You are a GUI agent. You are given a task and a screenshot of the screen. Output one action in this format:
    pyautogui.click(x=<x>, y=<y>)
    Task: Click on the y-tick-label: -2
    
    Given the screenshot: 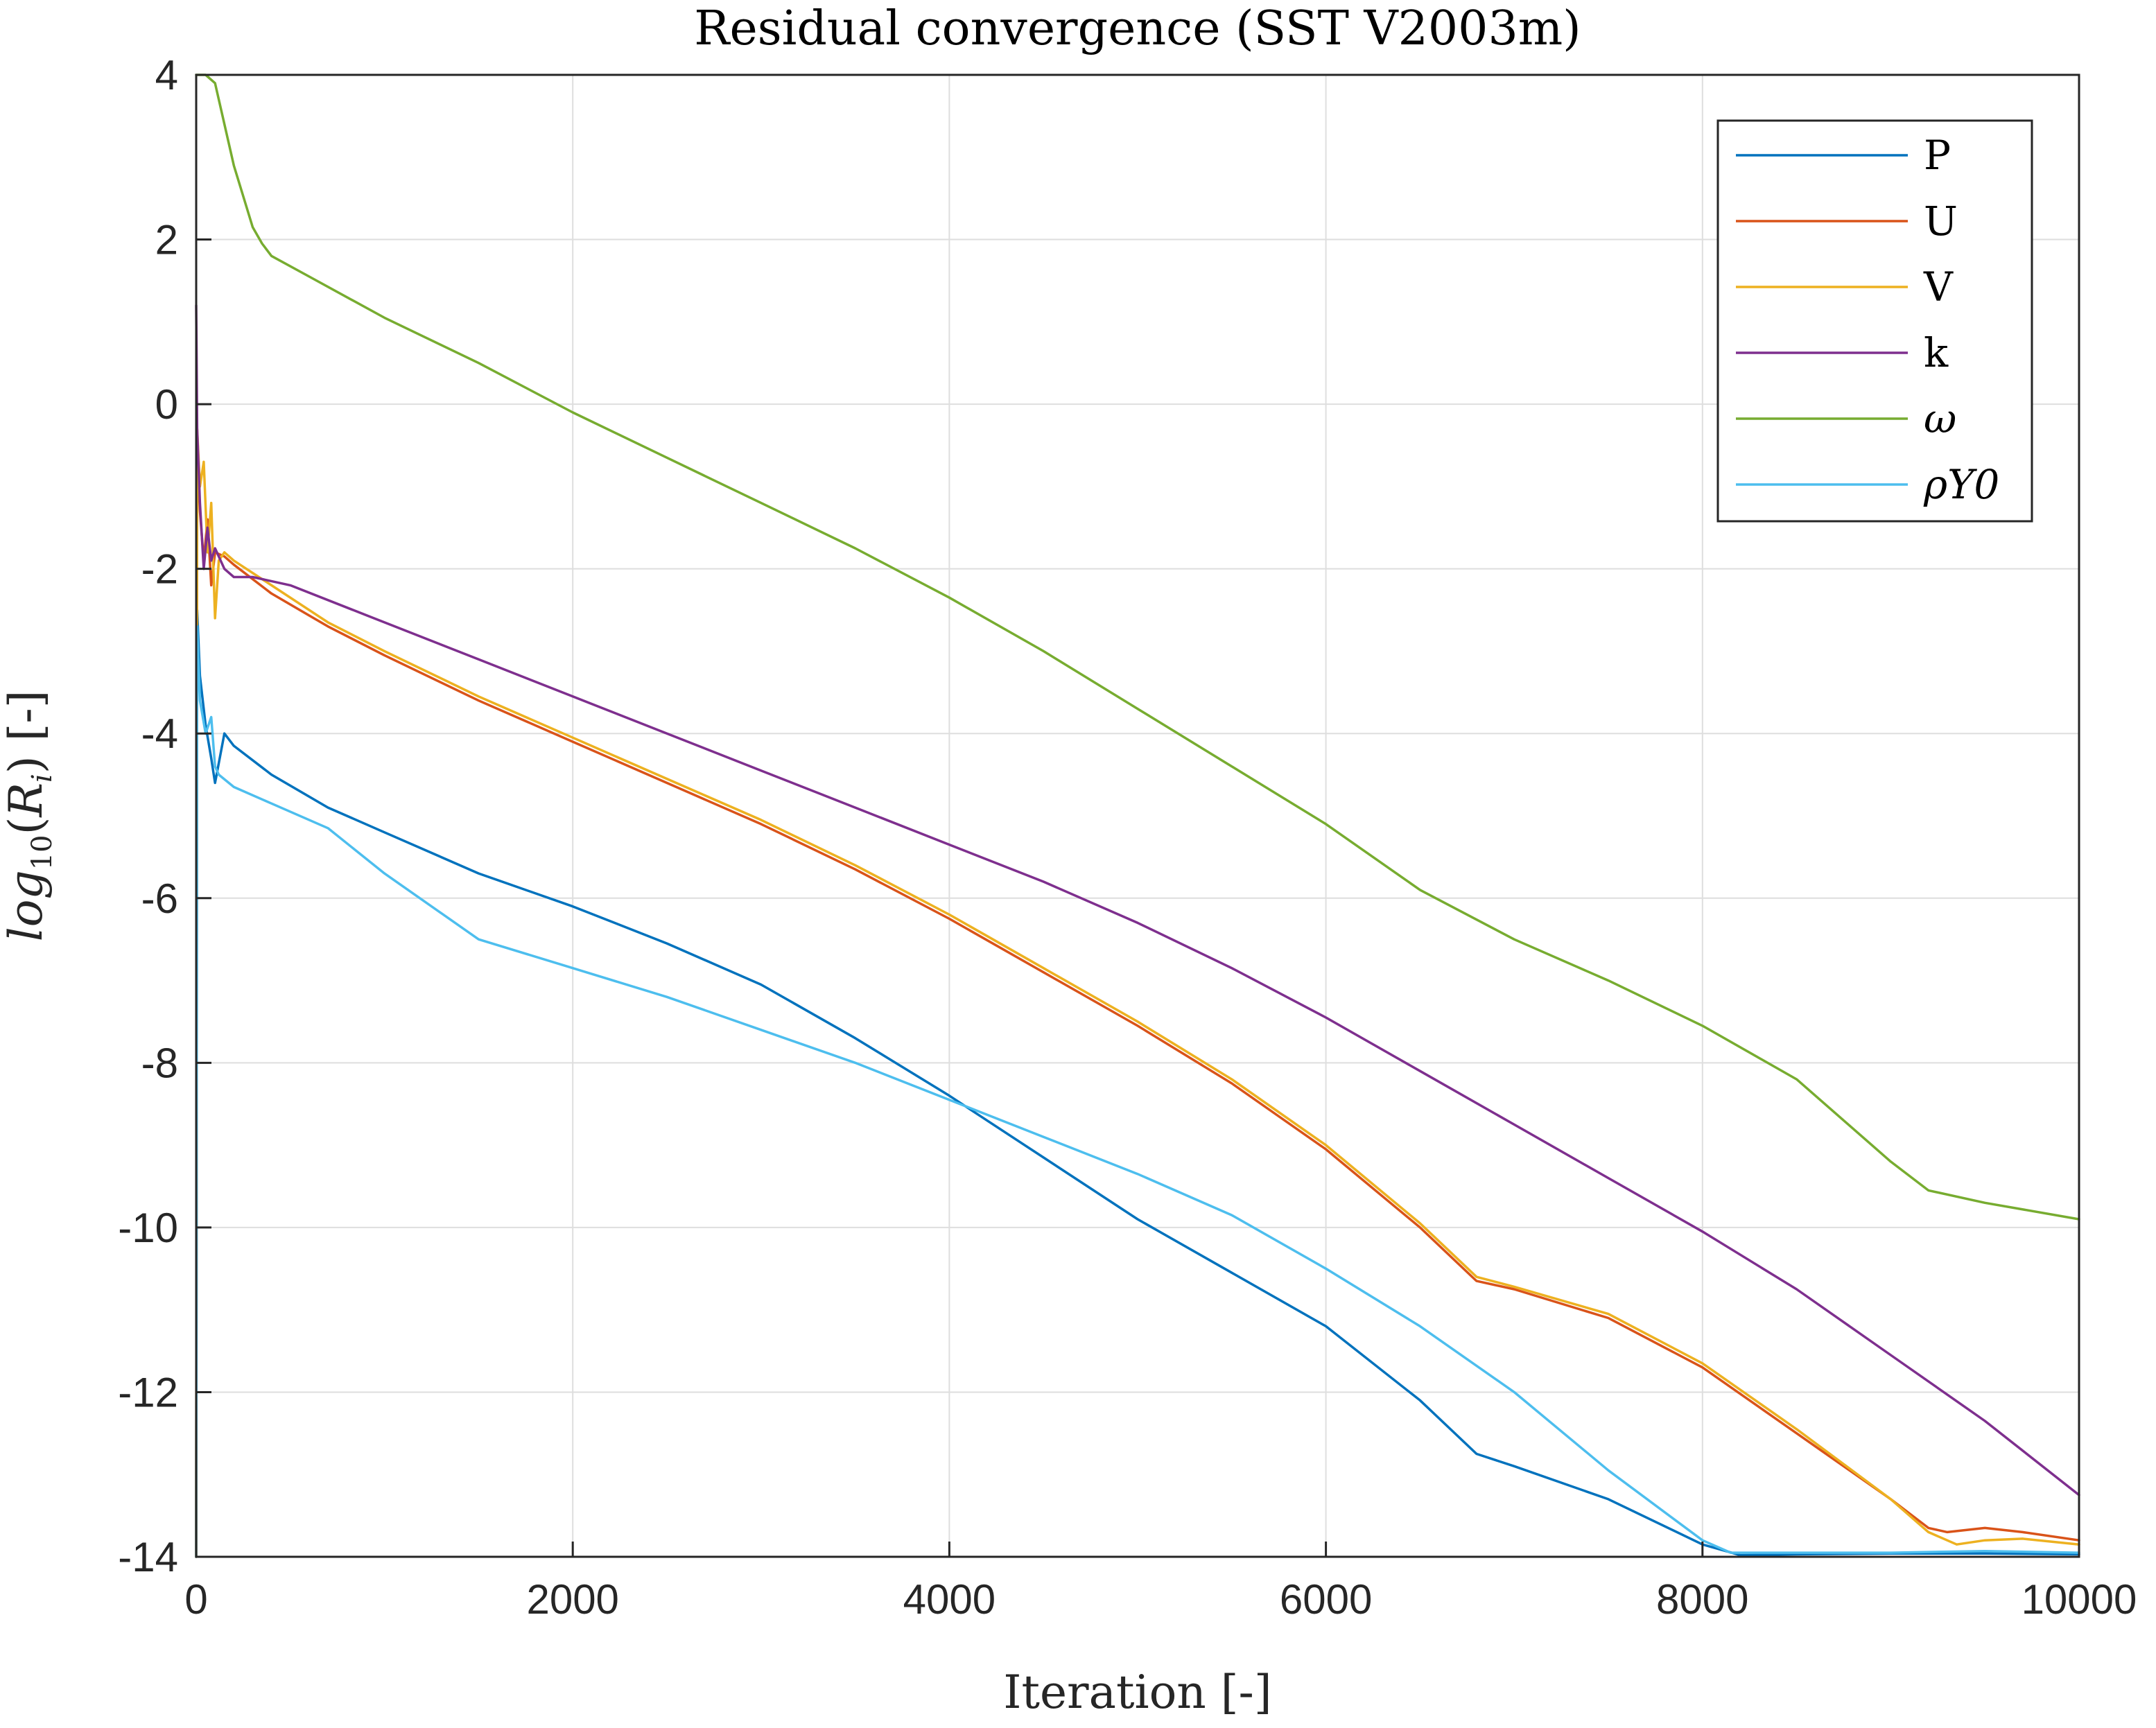 What is the action you would take?
    pyautogui.click(x=160, y=569)
    